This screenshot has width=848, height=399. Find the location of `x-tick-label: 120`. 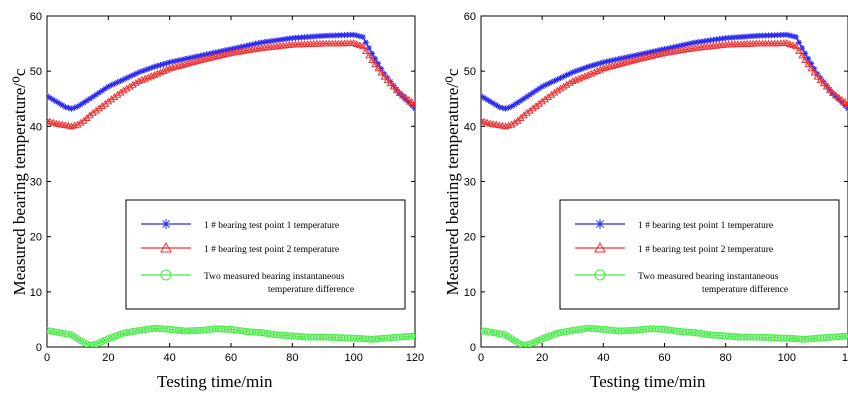

x-tick-label: 120 is located at coordinates (415, 358).